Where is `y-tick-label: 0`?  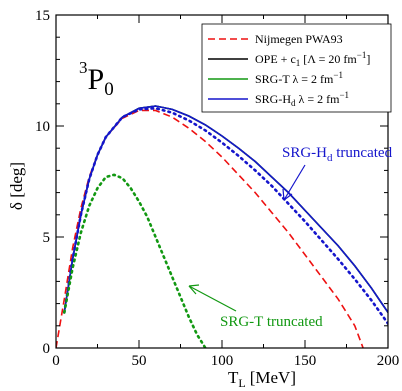 y-tick-label: 0 is located at coordinates (47, 349).